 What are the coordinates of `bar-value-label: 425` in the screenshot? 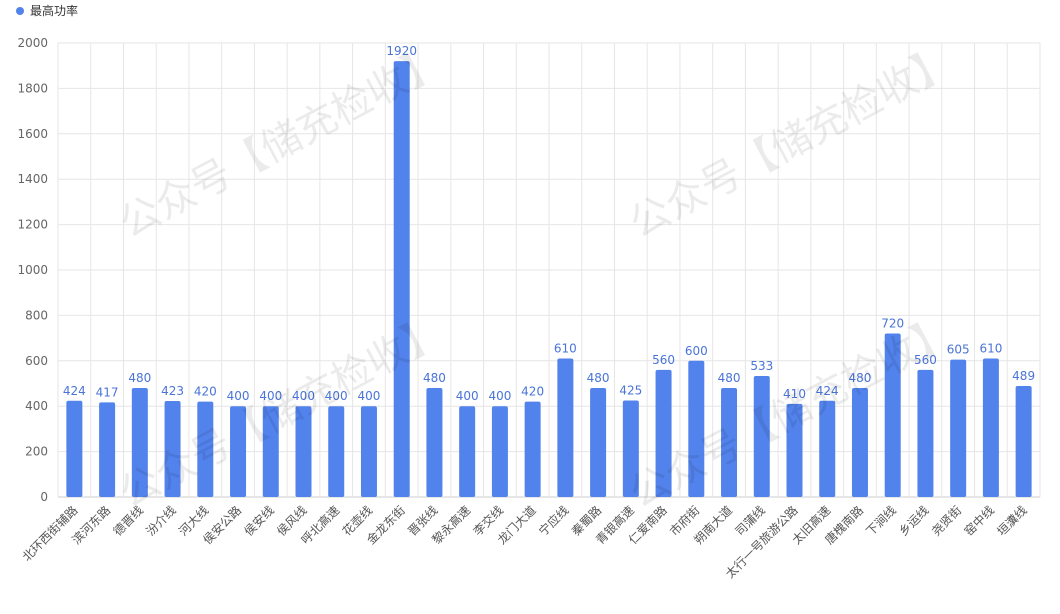 It's located at (630, 391).